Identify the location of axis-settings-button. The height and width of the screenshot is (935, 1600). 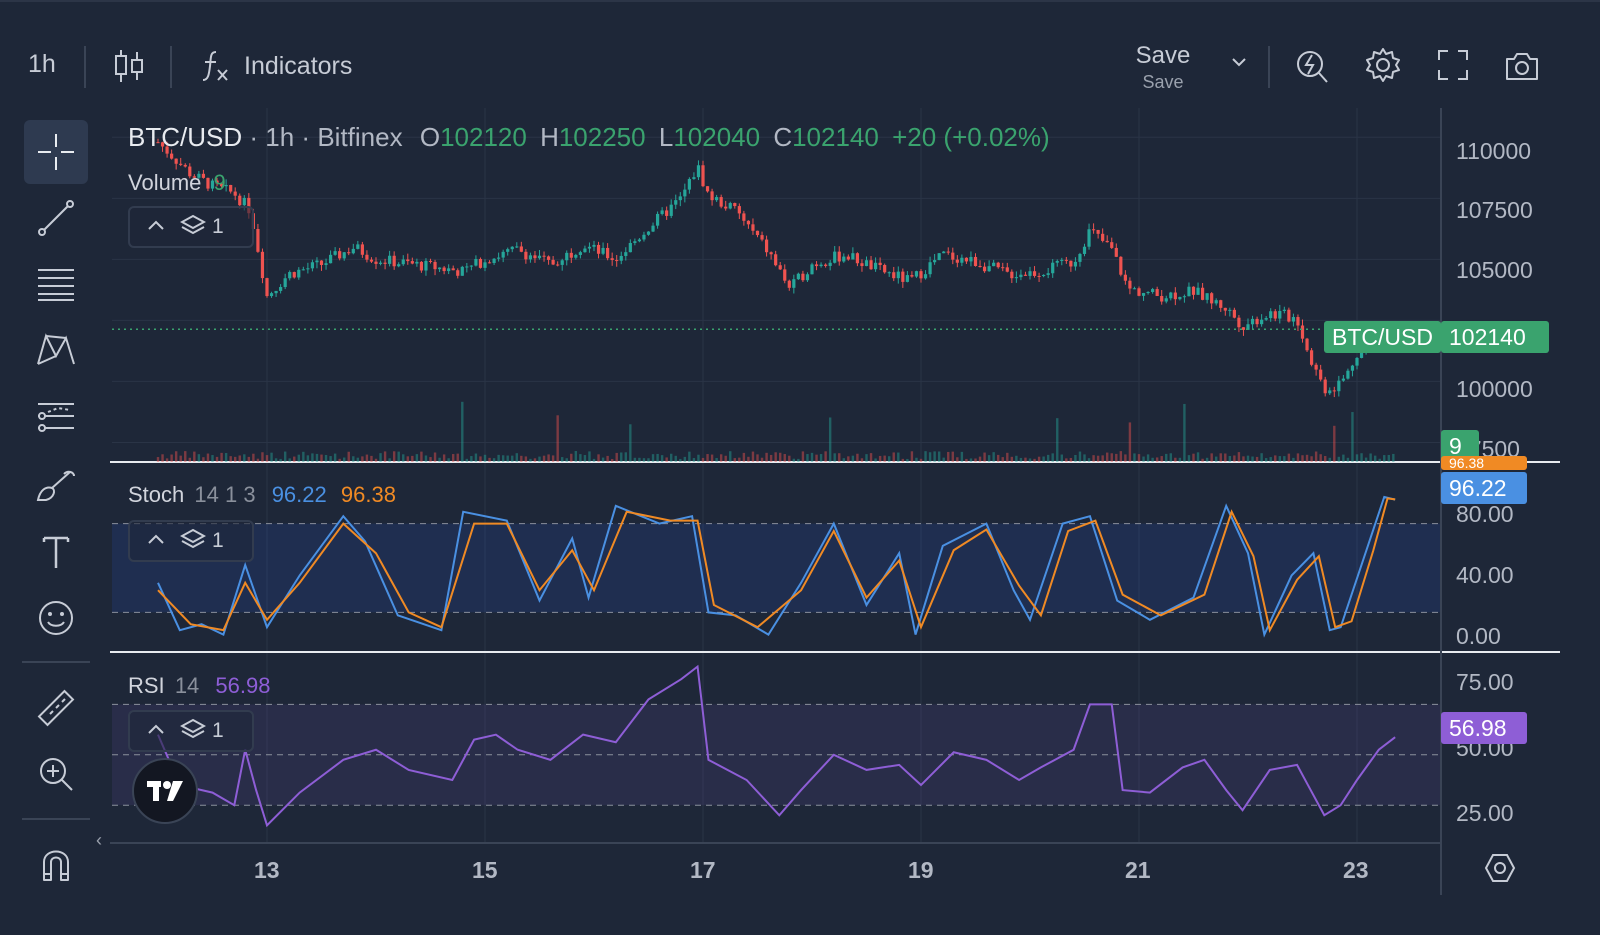
(1500, 870).